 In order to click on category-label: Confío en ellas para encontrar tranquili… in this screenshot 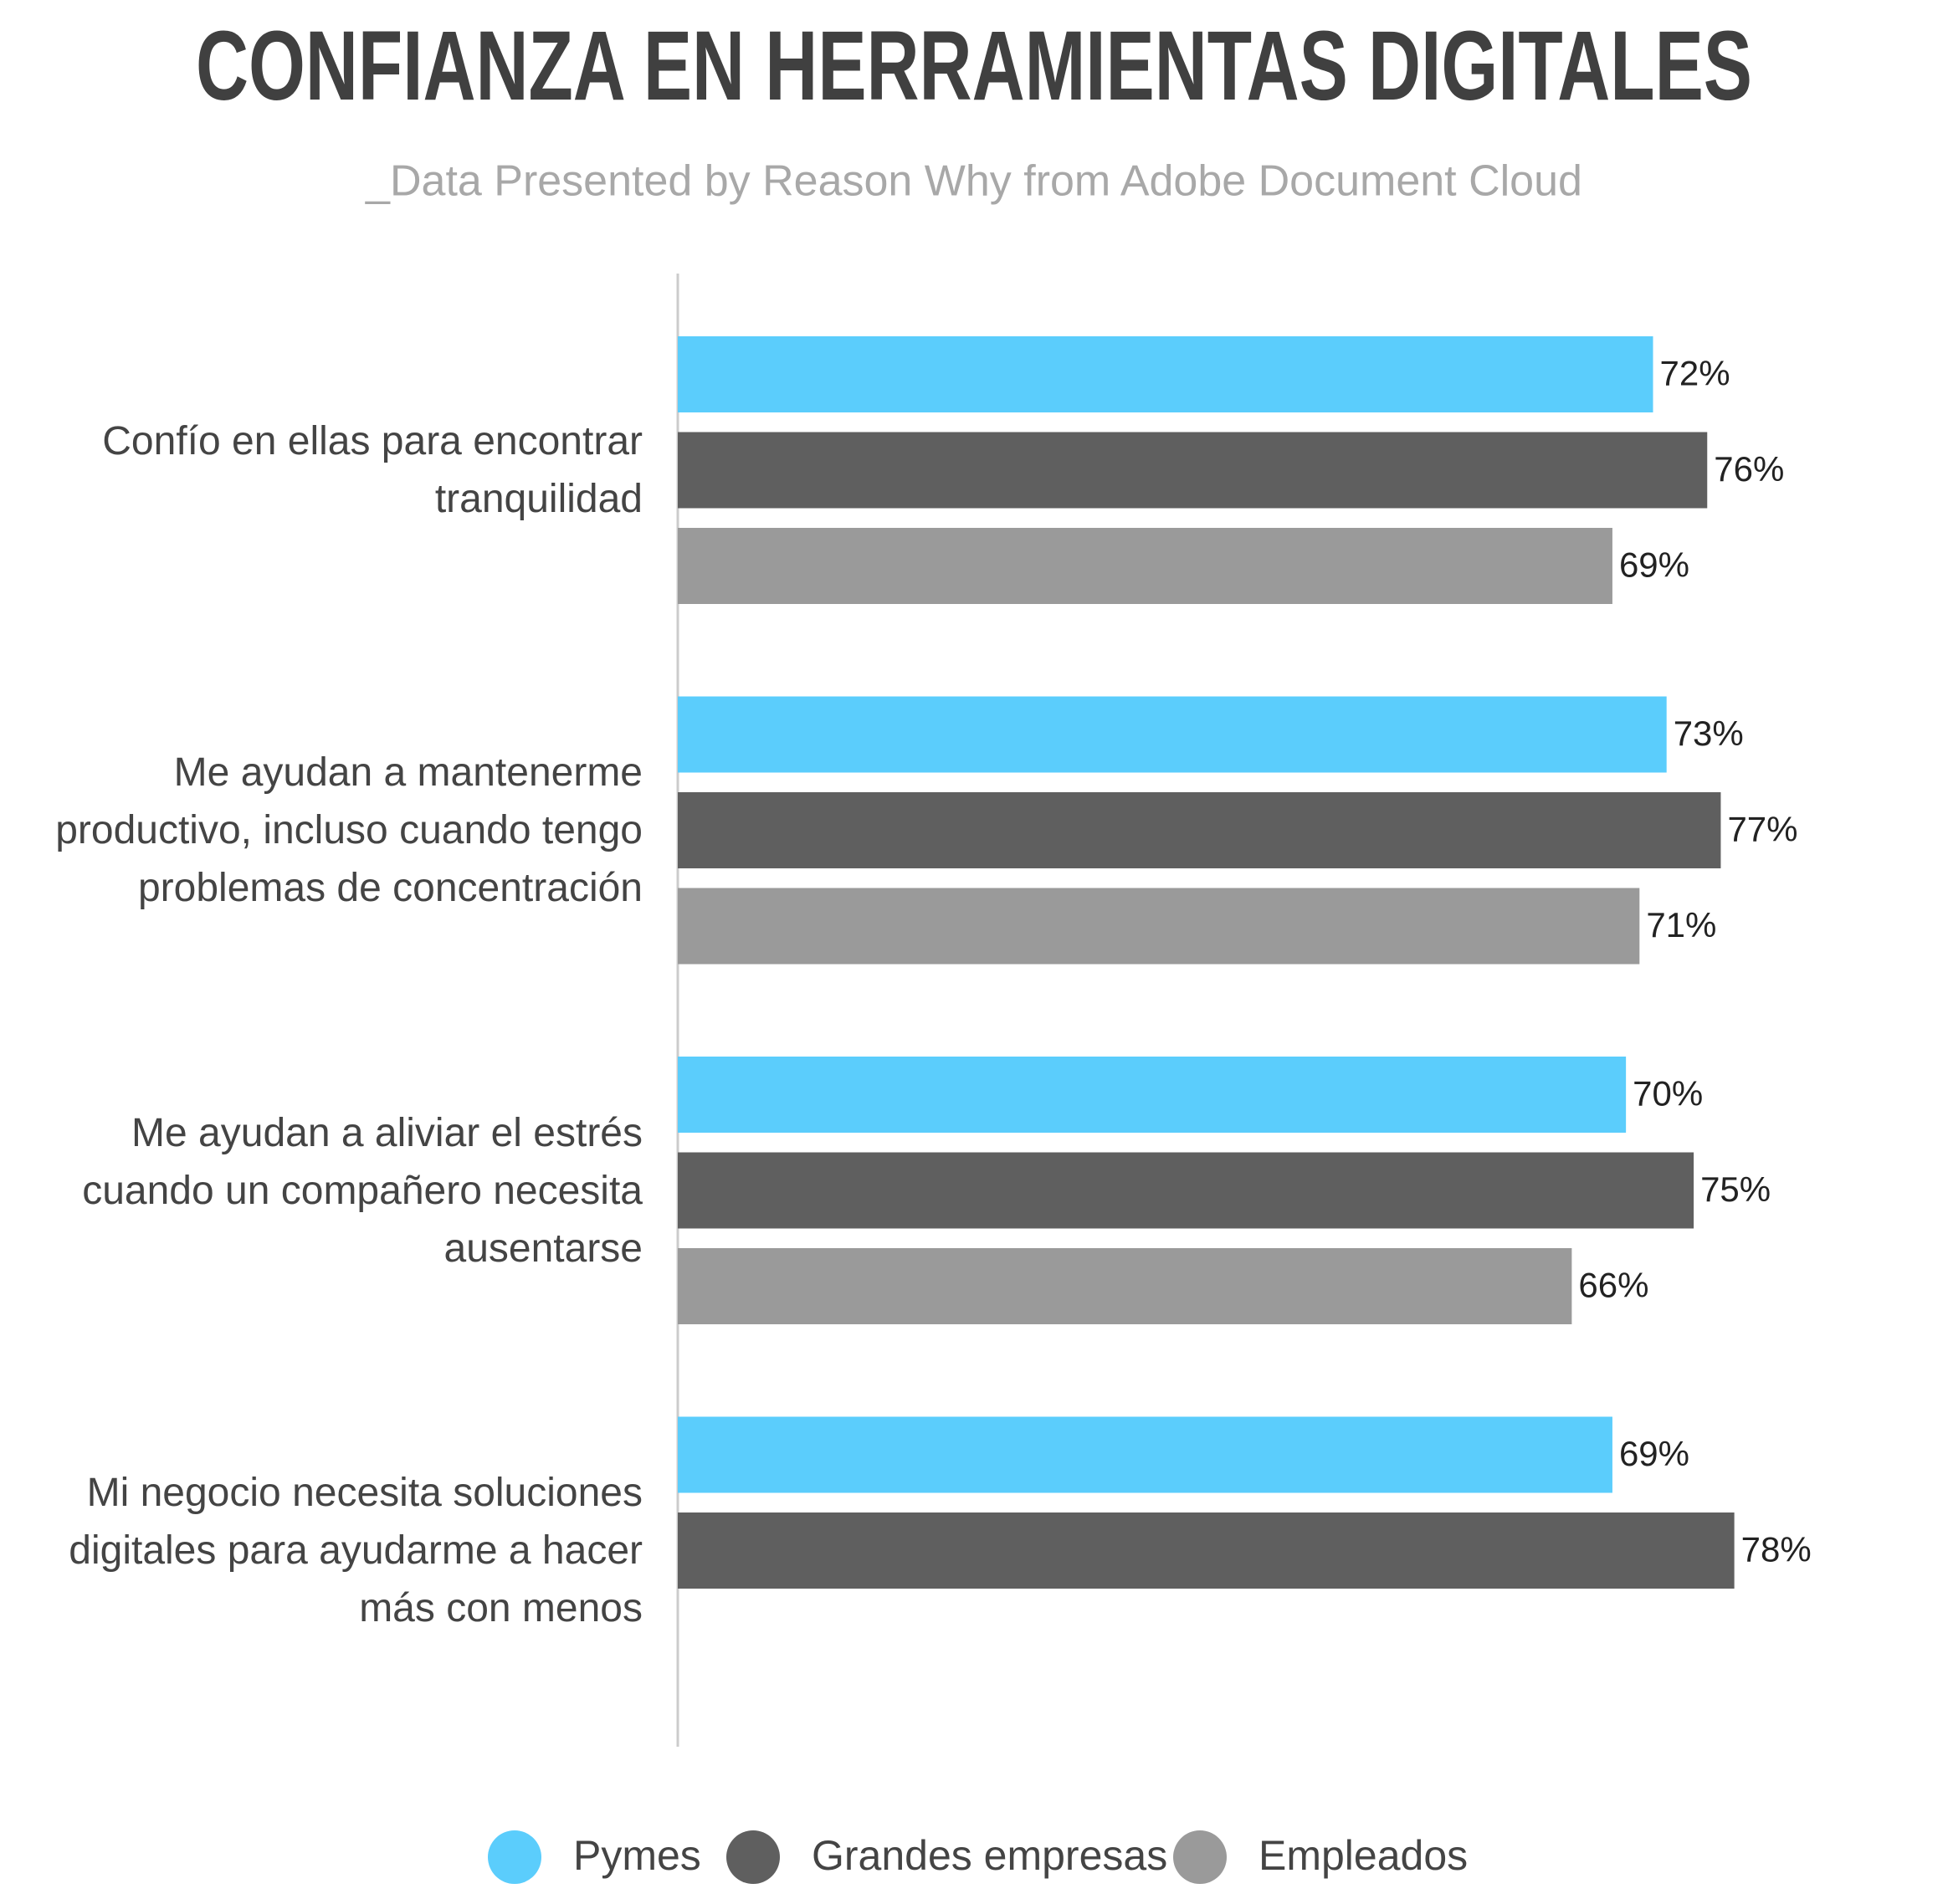, I will do `click(372, 470)`.